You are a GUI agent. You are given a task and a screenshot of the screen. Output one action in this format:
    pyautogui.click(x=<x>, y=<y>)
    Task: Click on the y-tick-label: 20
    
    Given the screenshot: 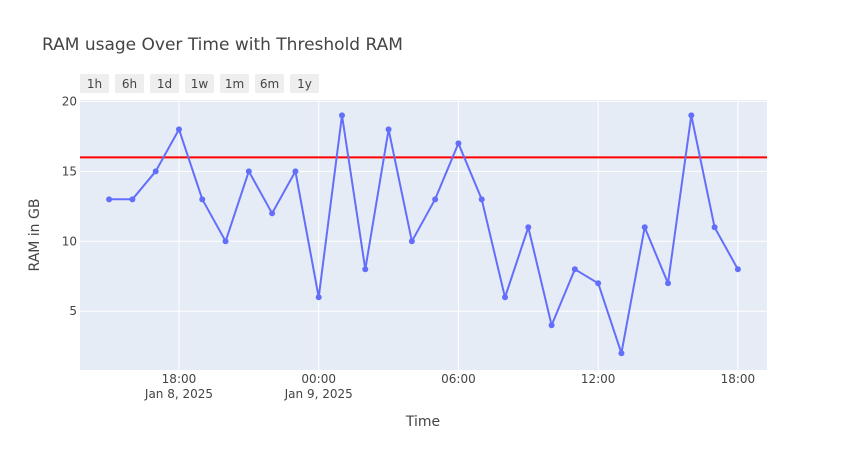 What is the action you would take?
    pyautogui.click(x=69, y=101)
    